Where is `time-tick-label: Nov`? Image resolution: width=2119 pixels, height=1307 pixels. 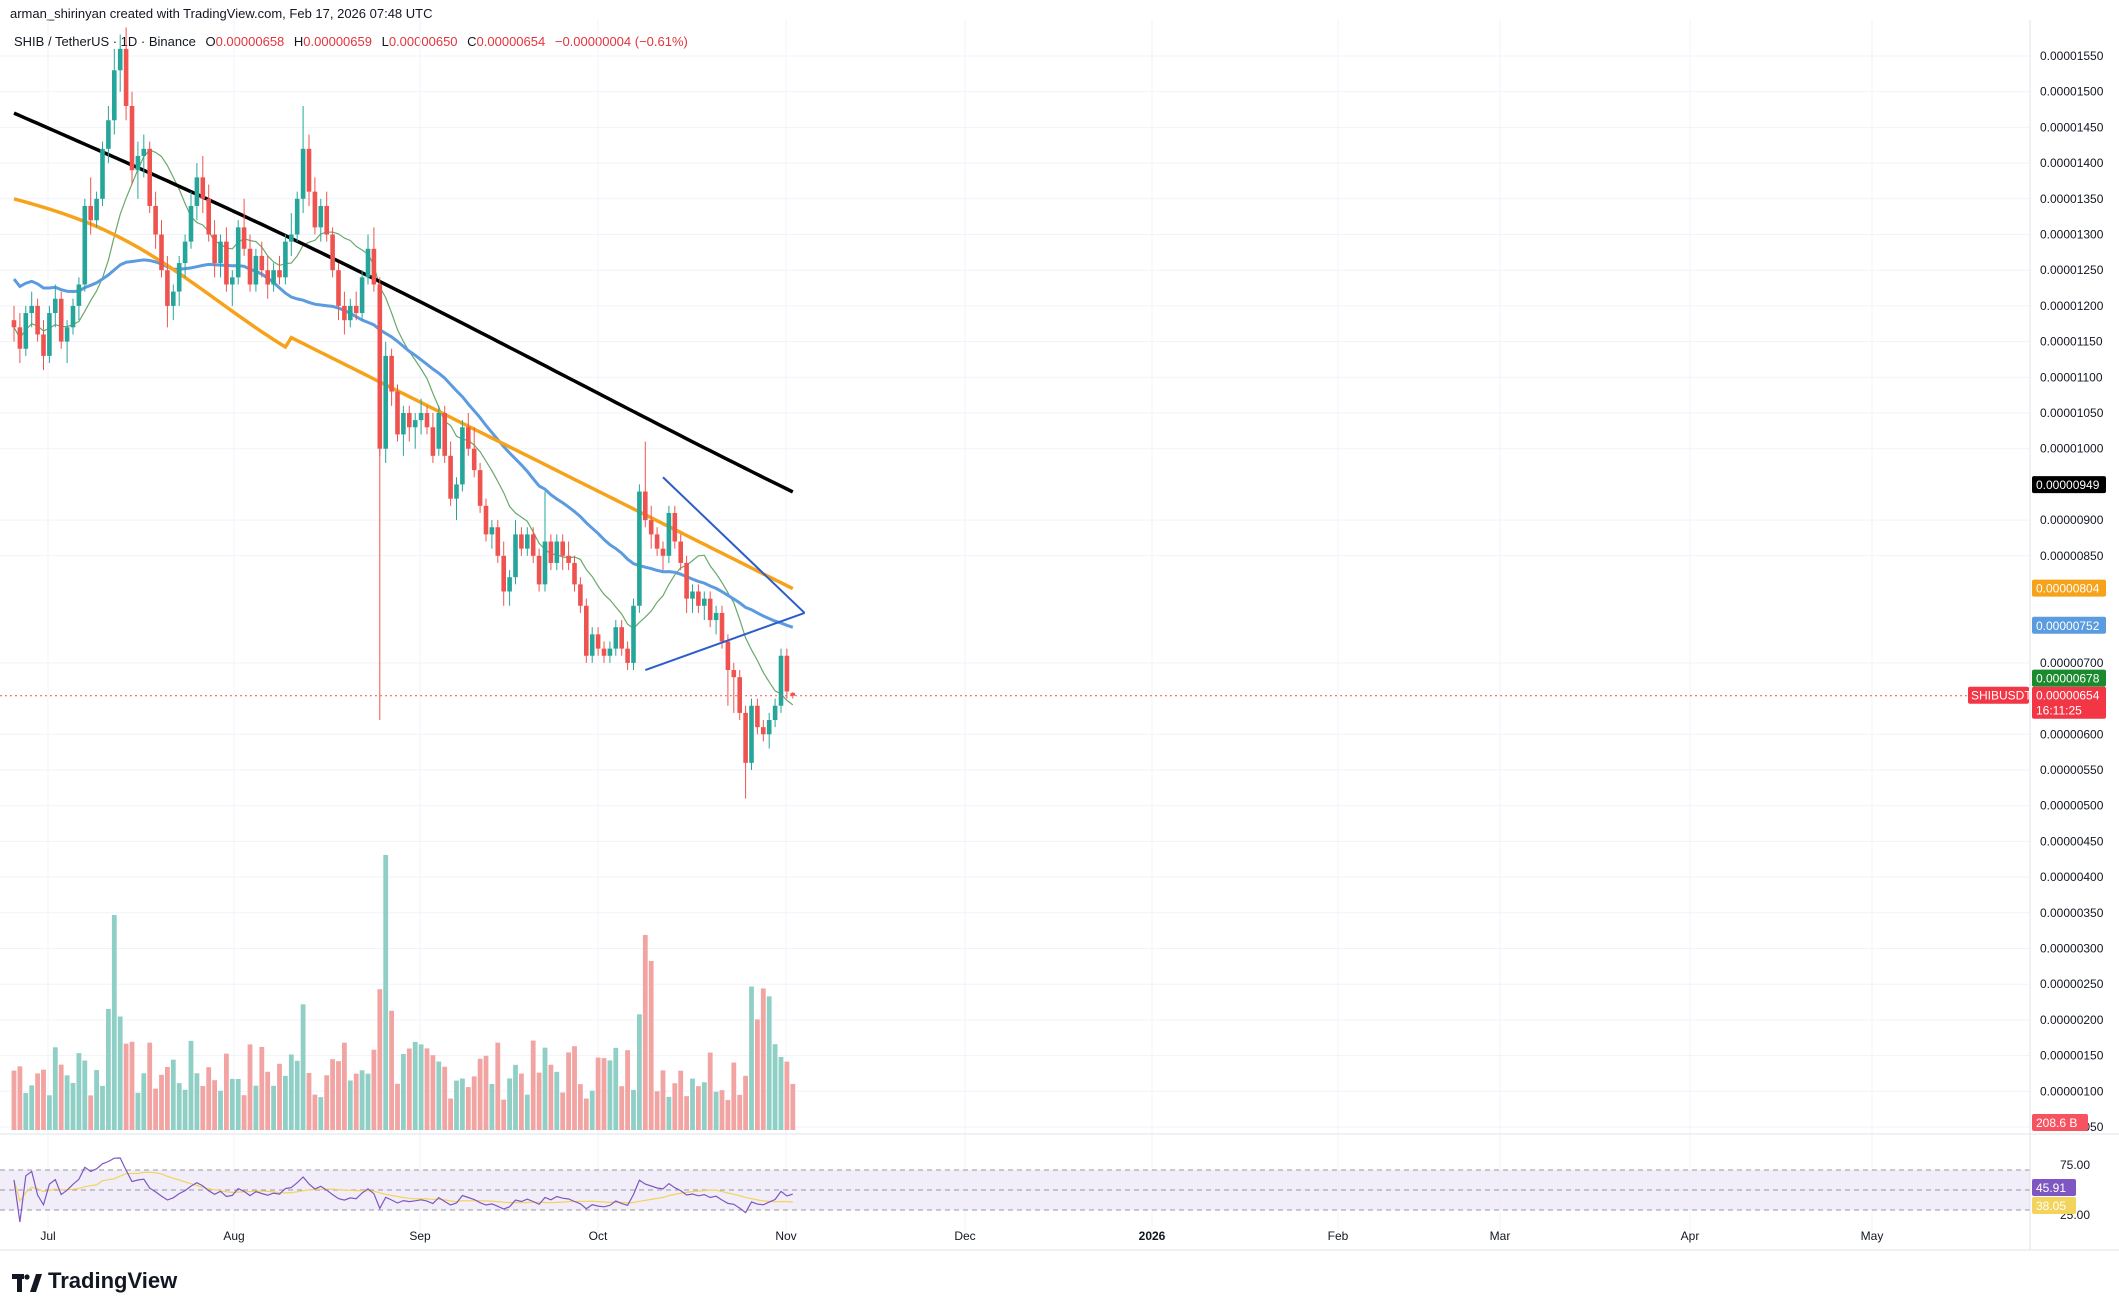
time-tick-label: Nov is located at coordinates (785, 1236).